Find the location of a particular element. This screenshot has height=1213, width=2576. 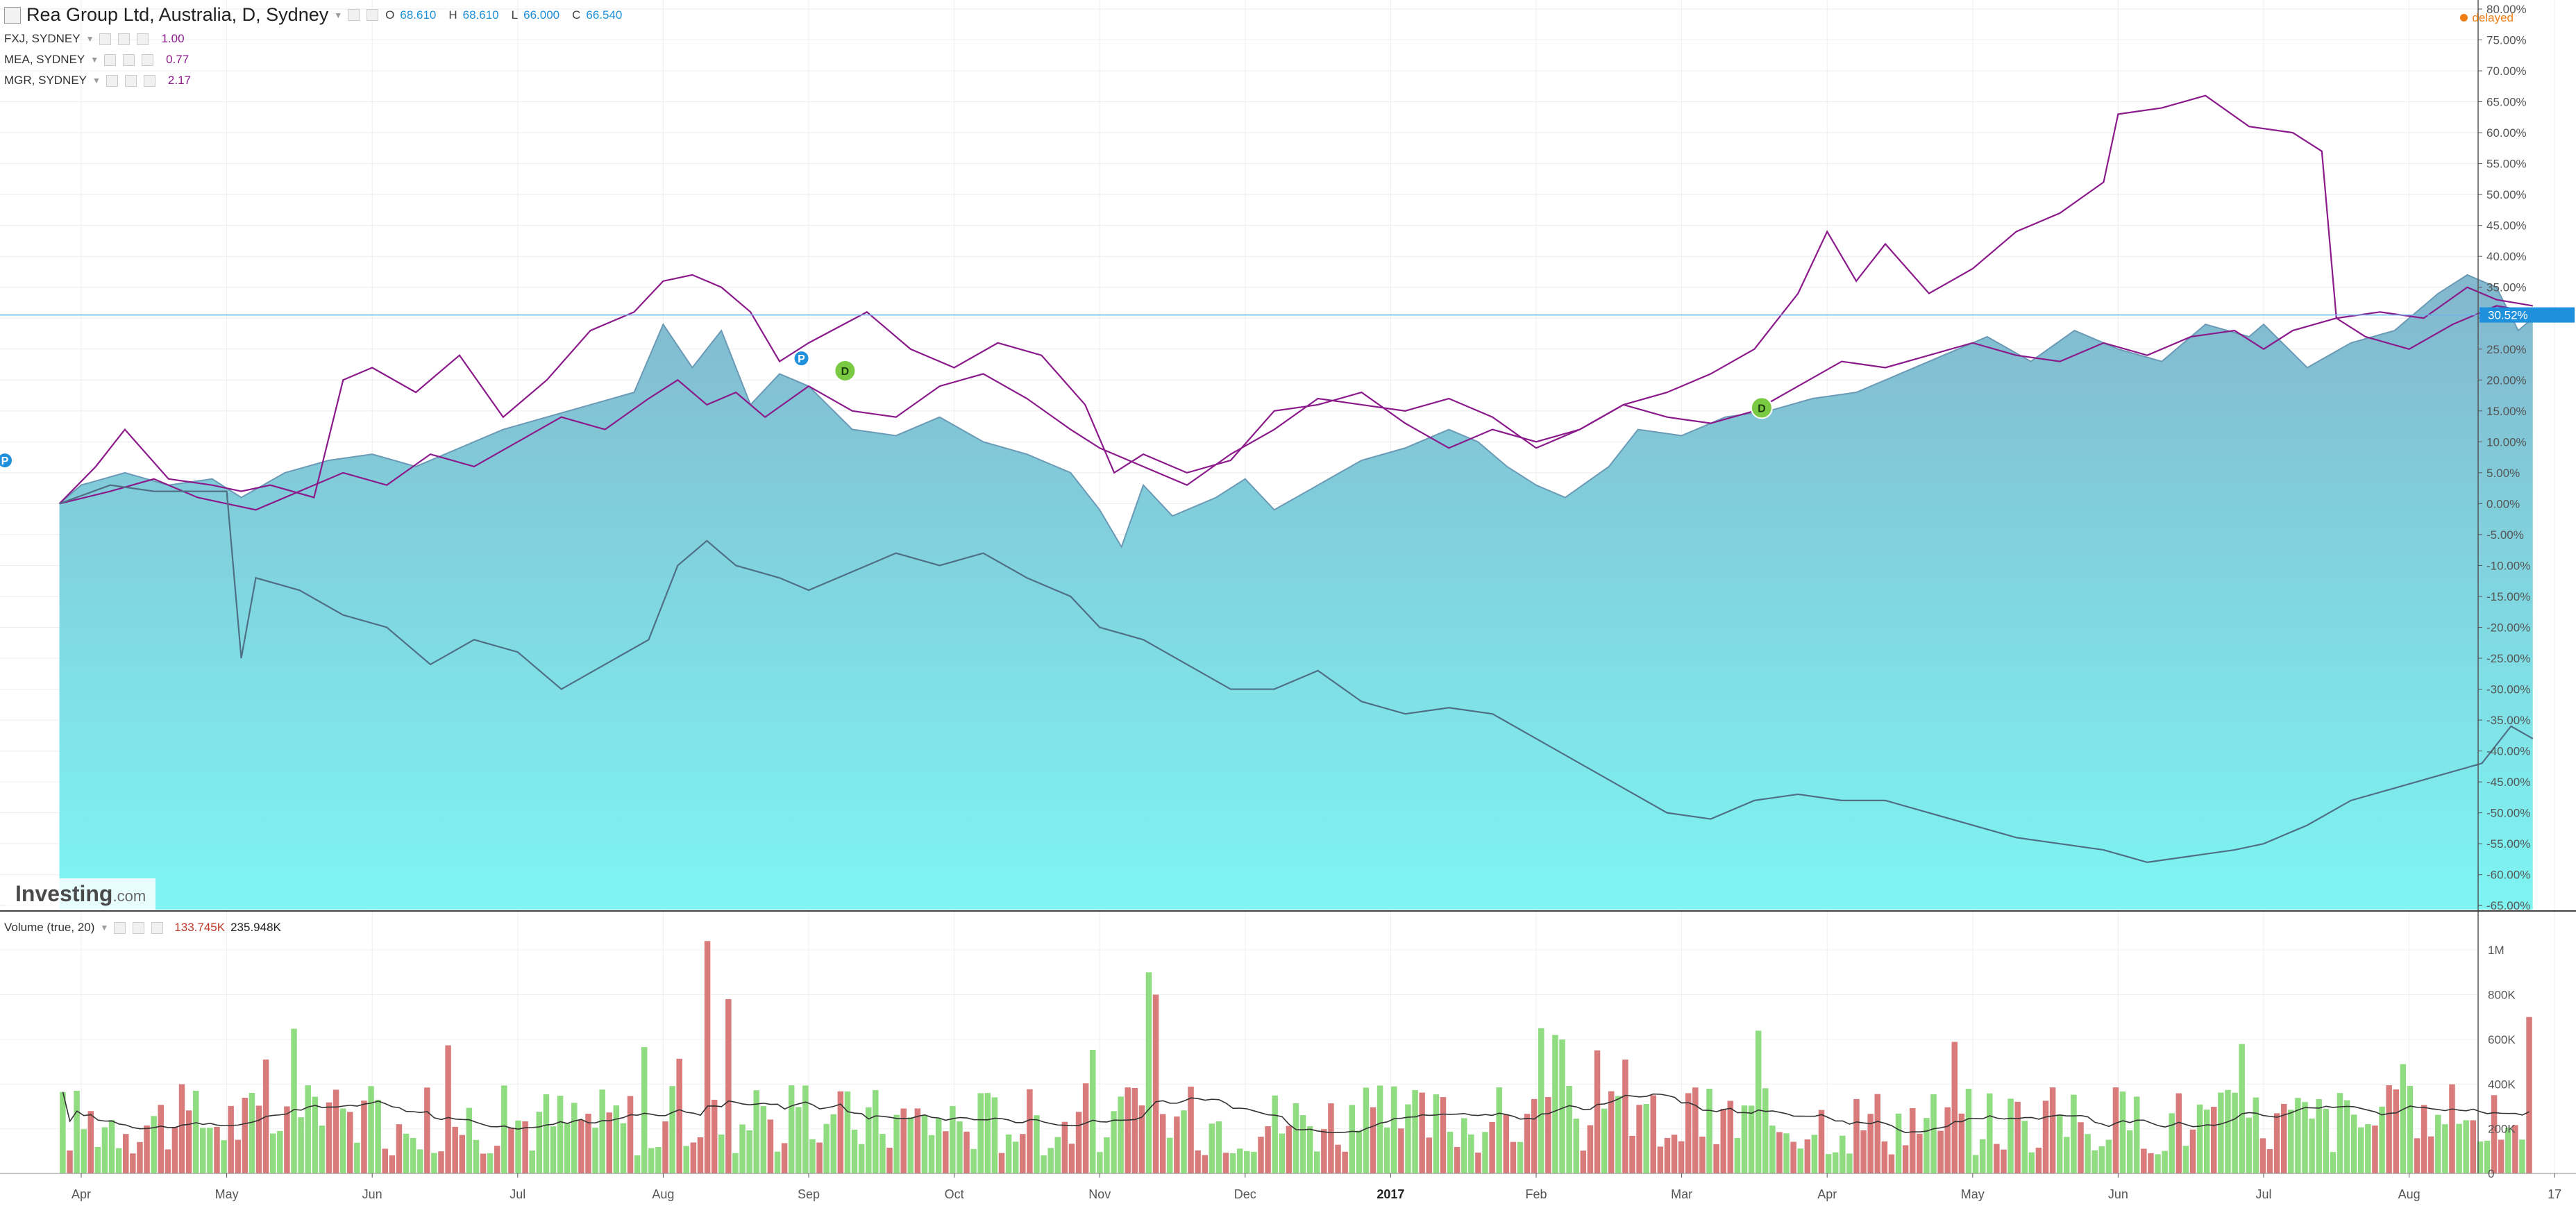

x-tick-label: 17 is located at coordinates (2554, 1194).